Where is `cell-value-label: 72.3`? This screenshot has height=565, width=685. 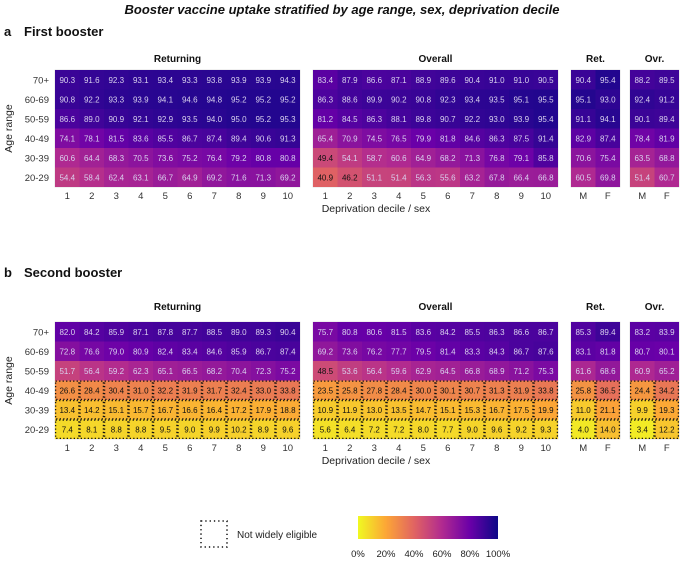
cell-value-label: 72.3 is located at coordinates (263, 371).